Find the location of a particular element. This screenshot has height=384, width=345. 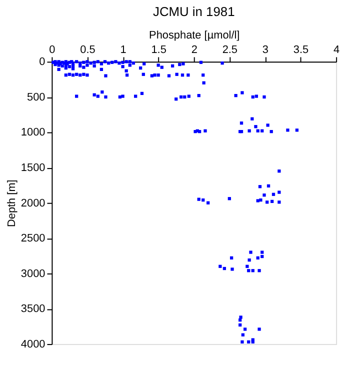

y-tick-label: 2000 is located at coordinates (33, 203).